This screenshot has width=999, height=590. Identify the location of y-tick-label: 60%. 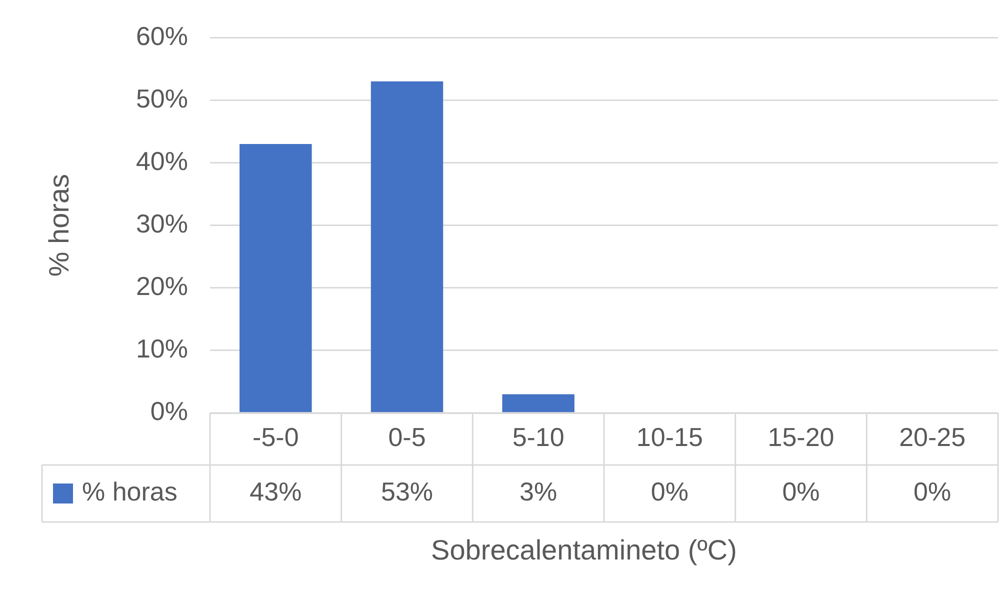
(162, 35).